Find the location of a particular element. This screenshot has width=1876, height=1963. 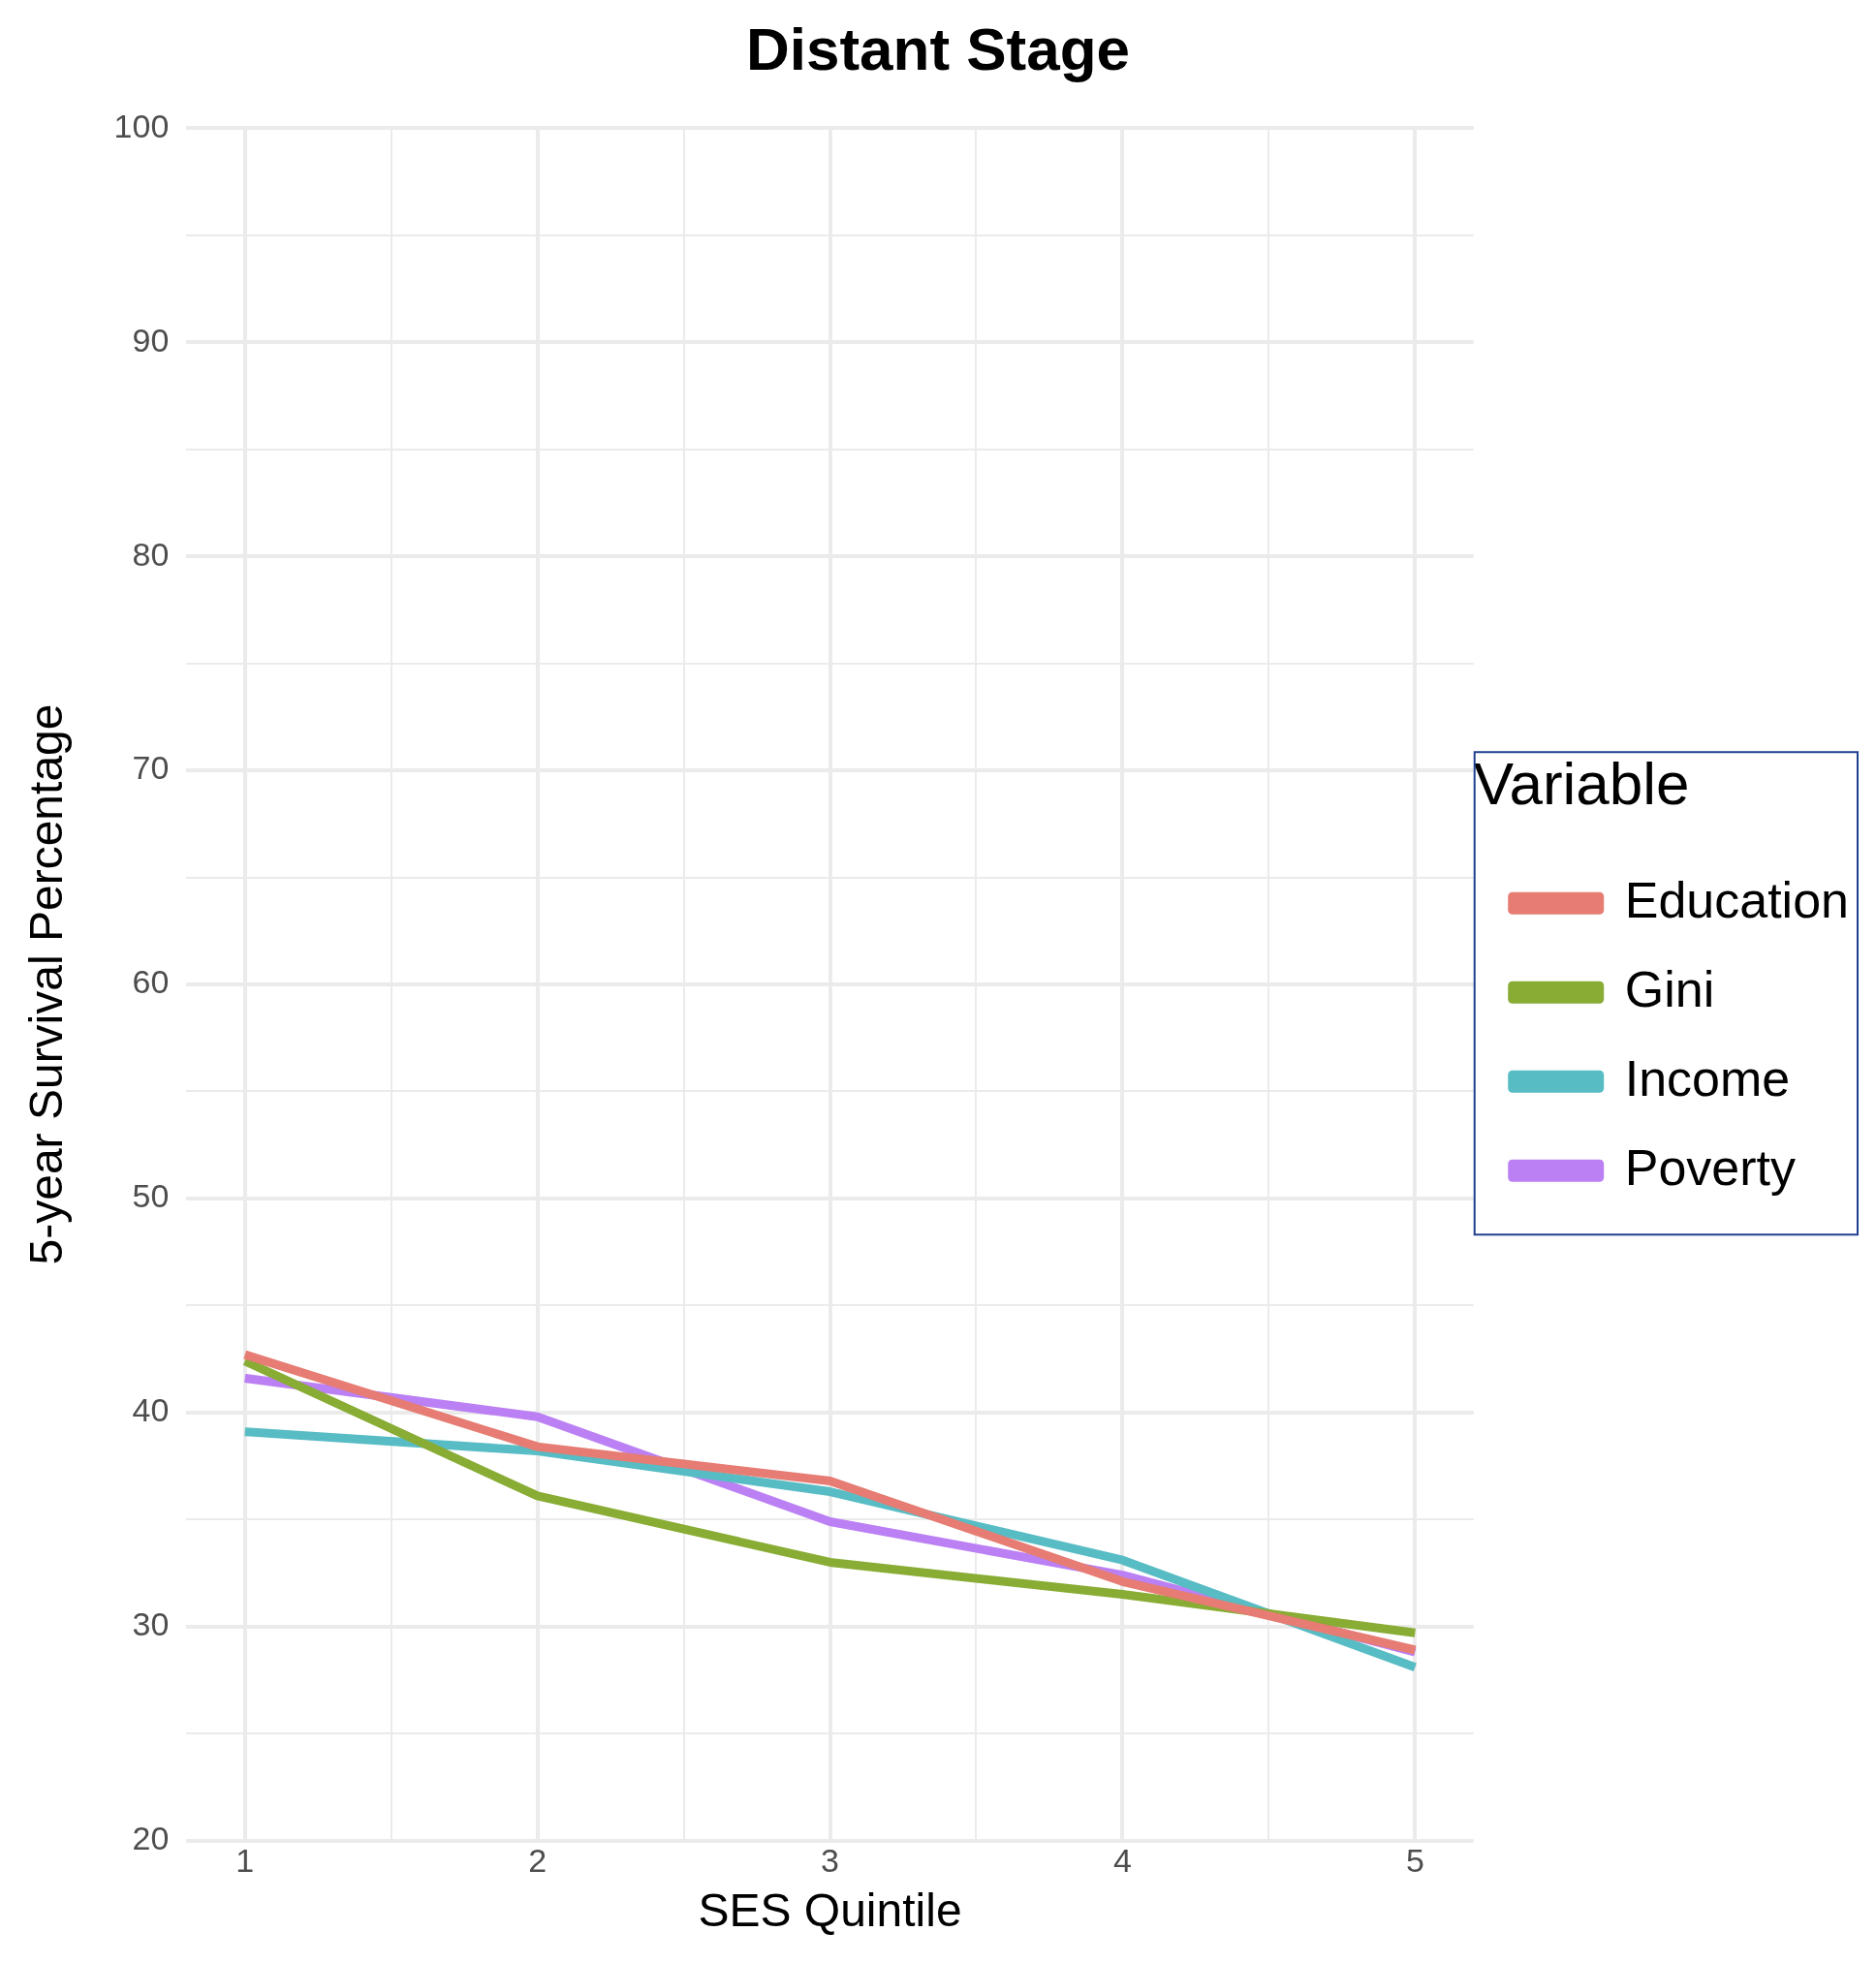

y-tick-label: 80 is located at coordinates (151, 554).